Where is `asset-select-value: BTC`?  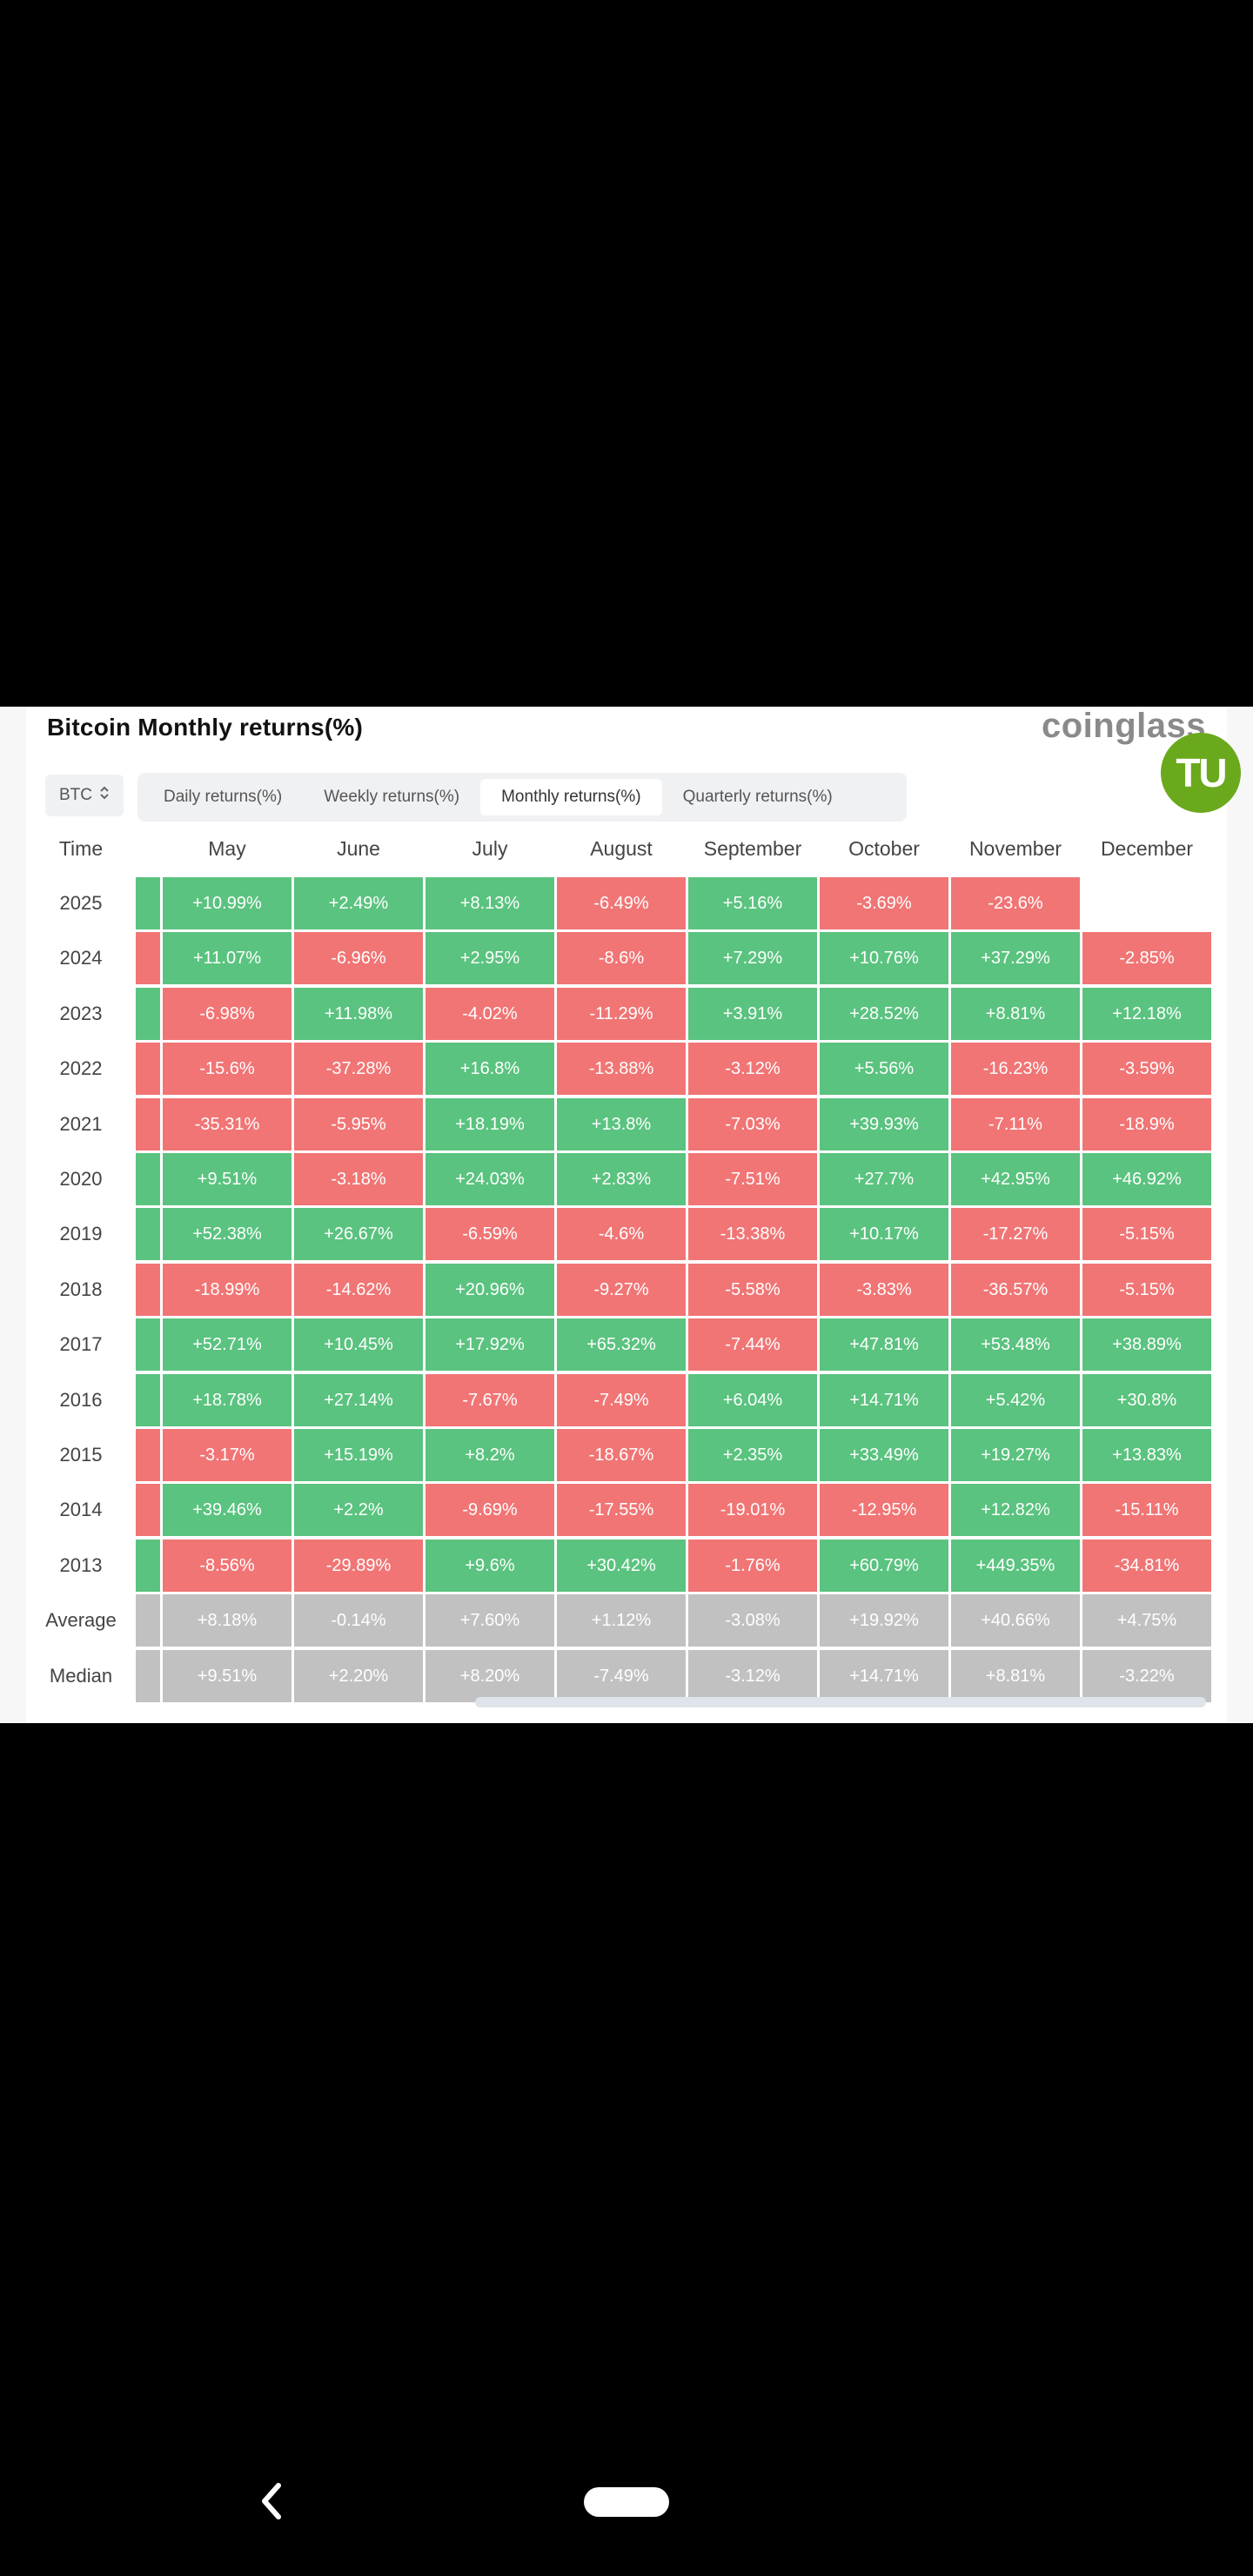
asset-select-value: BTC is located at coordinates (75, 795).